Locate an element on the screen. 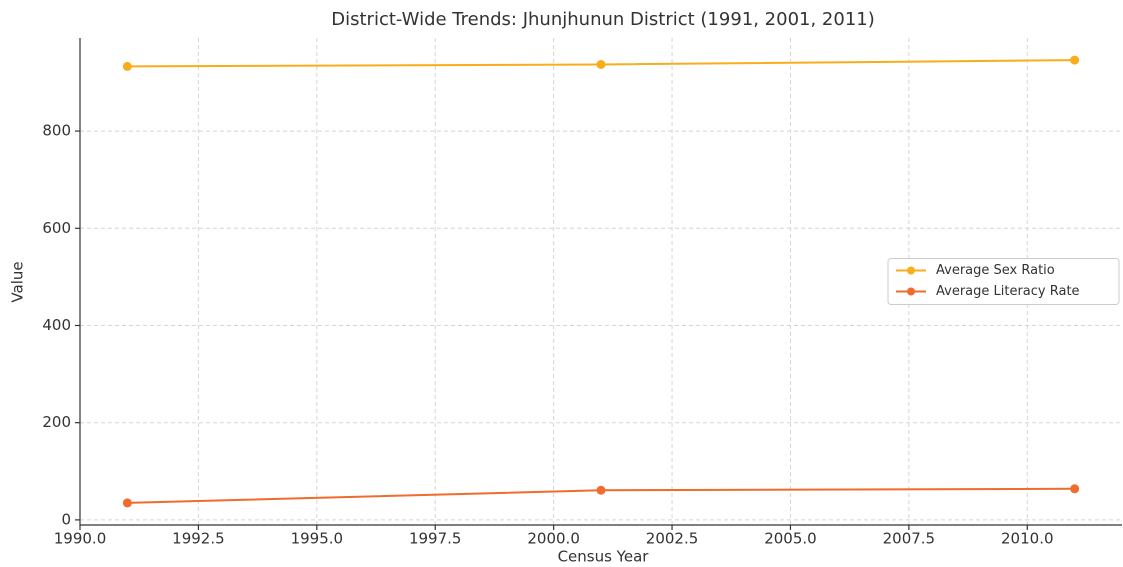  x-tick-label: 1997.5 is located at coordinates (435, 539).